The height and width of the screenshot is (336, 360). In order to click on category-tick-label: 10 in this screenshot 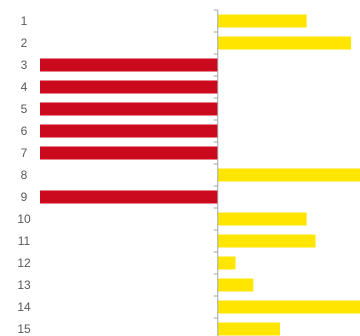, I will do `click(24, 219)`.